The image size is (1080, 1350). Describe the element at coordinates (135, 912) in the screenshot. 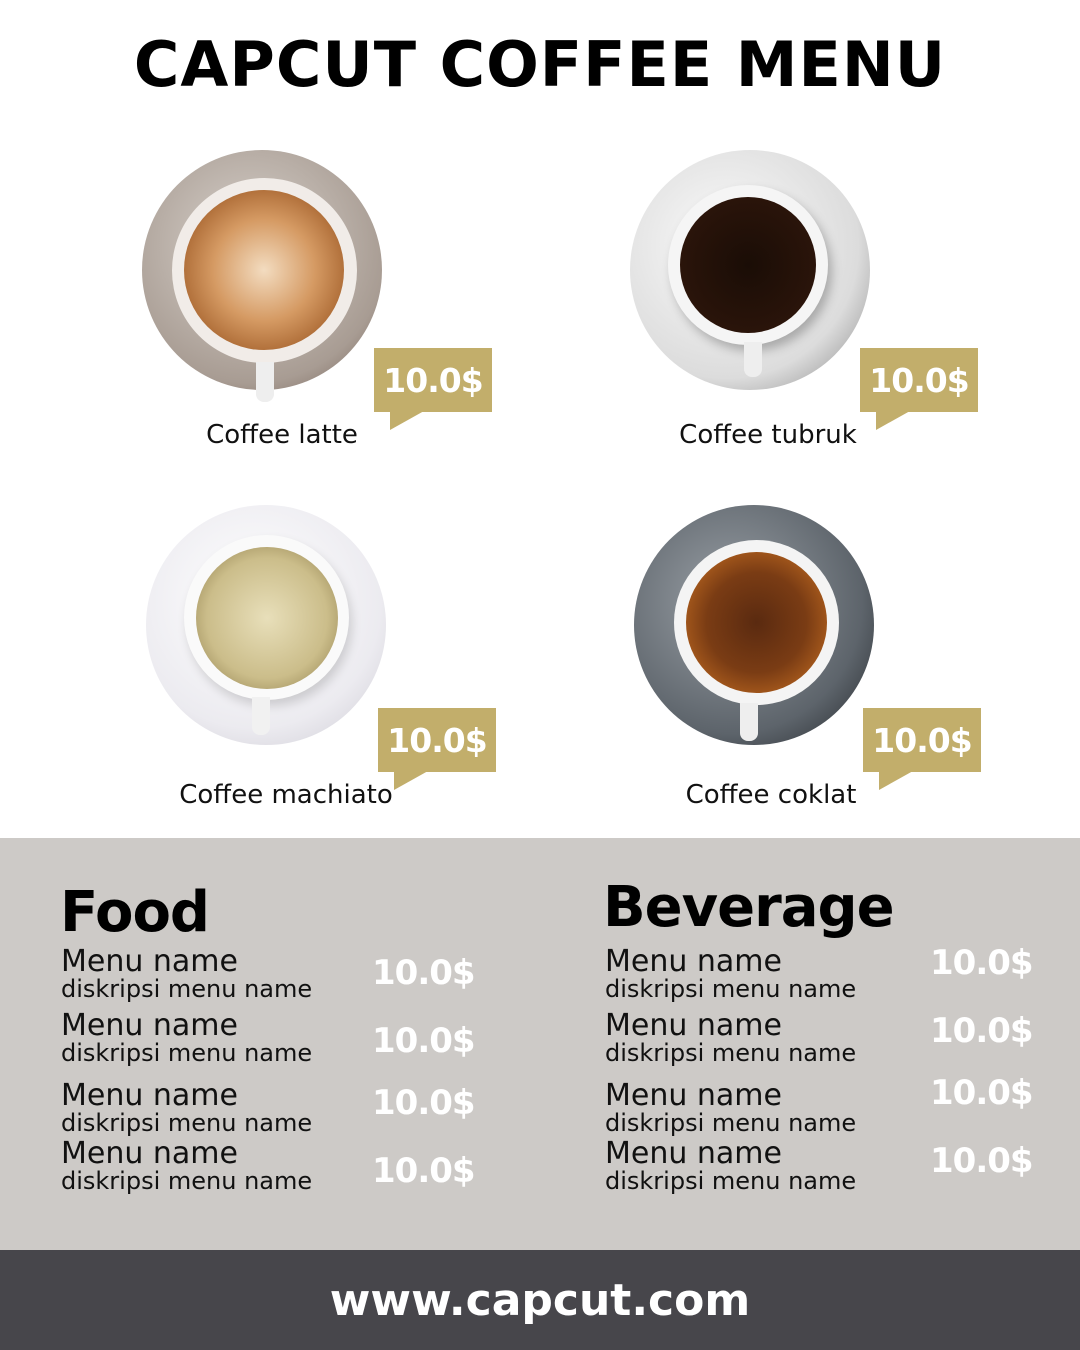

I see `food-title: Food` at that location.